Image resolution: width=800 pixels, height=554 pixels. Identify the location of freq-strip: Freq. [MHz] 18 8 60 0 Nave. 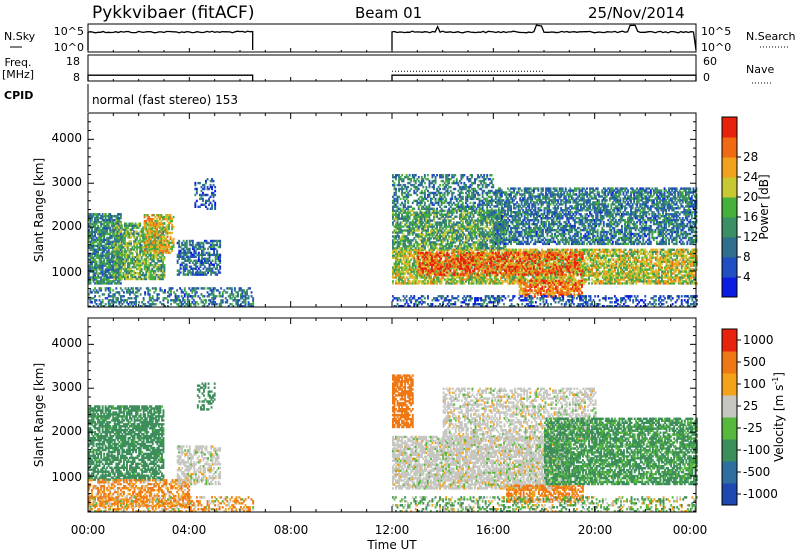
(388, 69).